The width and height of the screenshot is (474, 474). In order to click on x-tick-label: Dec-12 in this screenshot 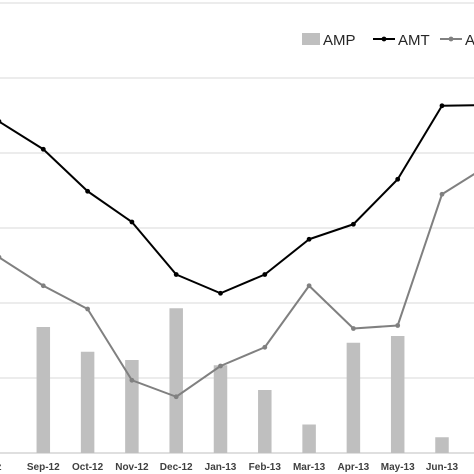, I will do `click(176, 467)`.